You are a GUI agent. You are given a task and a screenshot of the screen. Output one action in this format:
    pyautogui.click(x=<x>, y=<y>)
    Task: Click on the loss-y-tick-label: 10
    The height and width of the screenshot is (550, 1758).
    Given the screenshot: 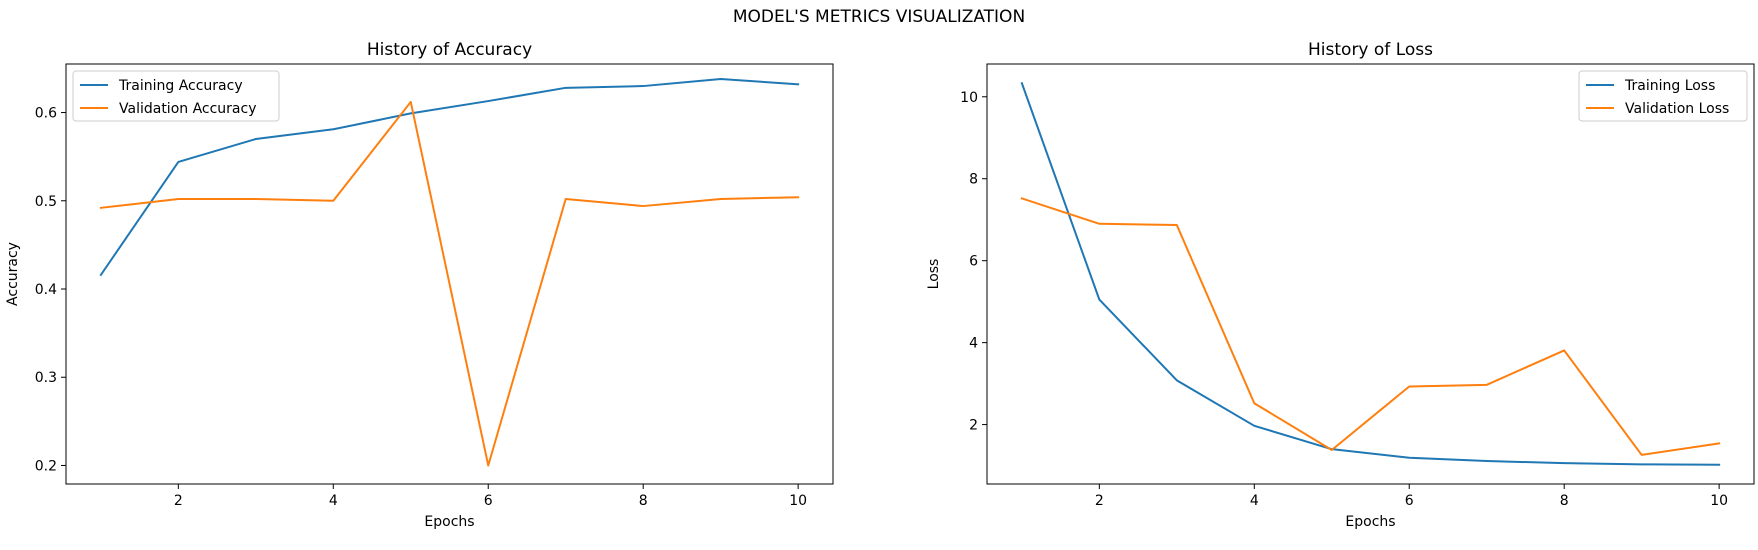 What is the action you would take?
    pyautogui.click(x=969, y=98)
    